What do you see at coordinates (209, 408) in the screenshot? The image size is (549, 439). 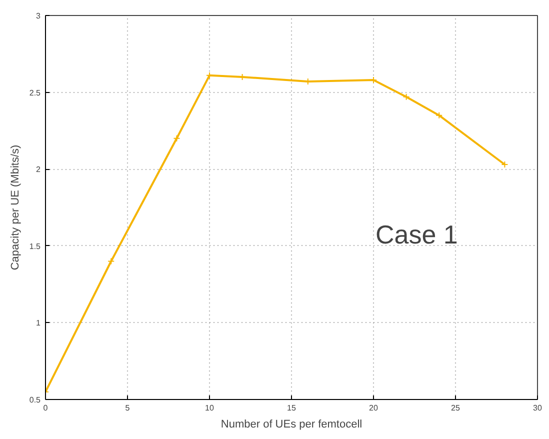 I see `x-tick-label: 10` at bounding box center [209, 408].